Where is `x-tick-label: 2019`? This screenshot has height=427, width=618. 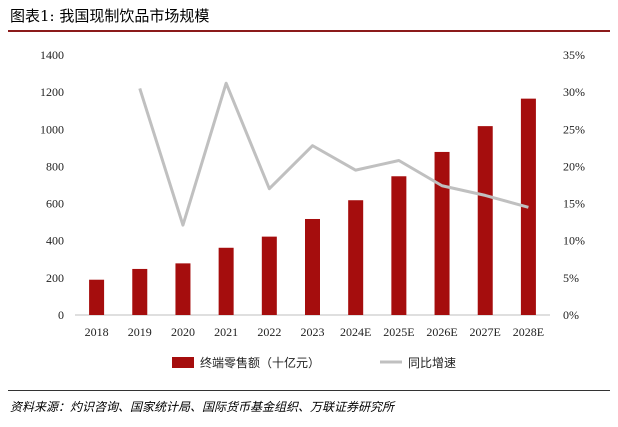 x-tick-label: 2019 is located at coordinates (140, 332).